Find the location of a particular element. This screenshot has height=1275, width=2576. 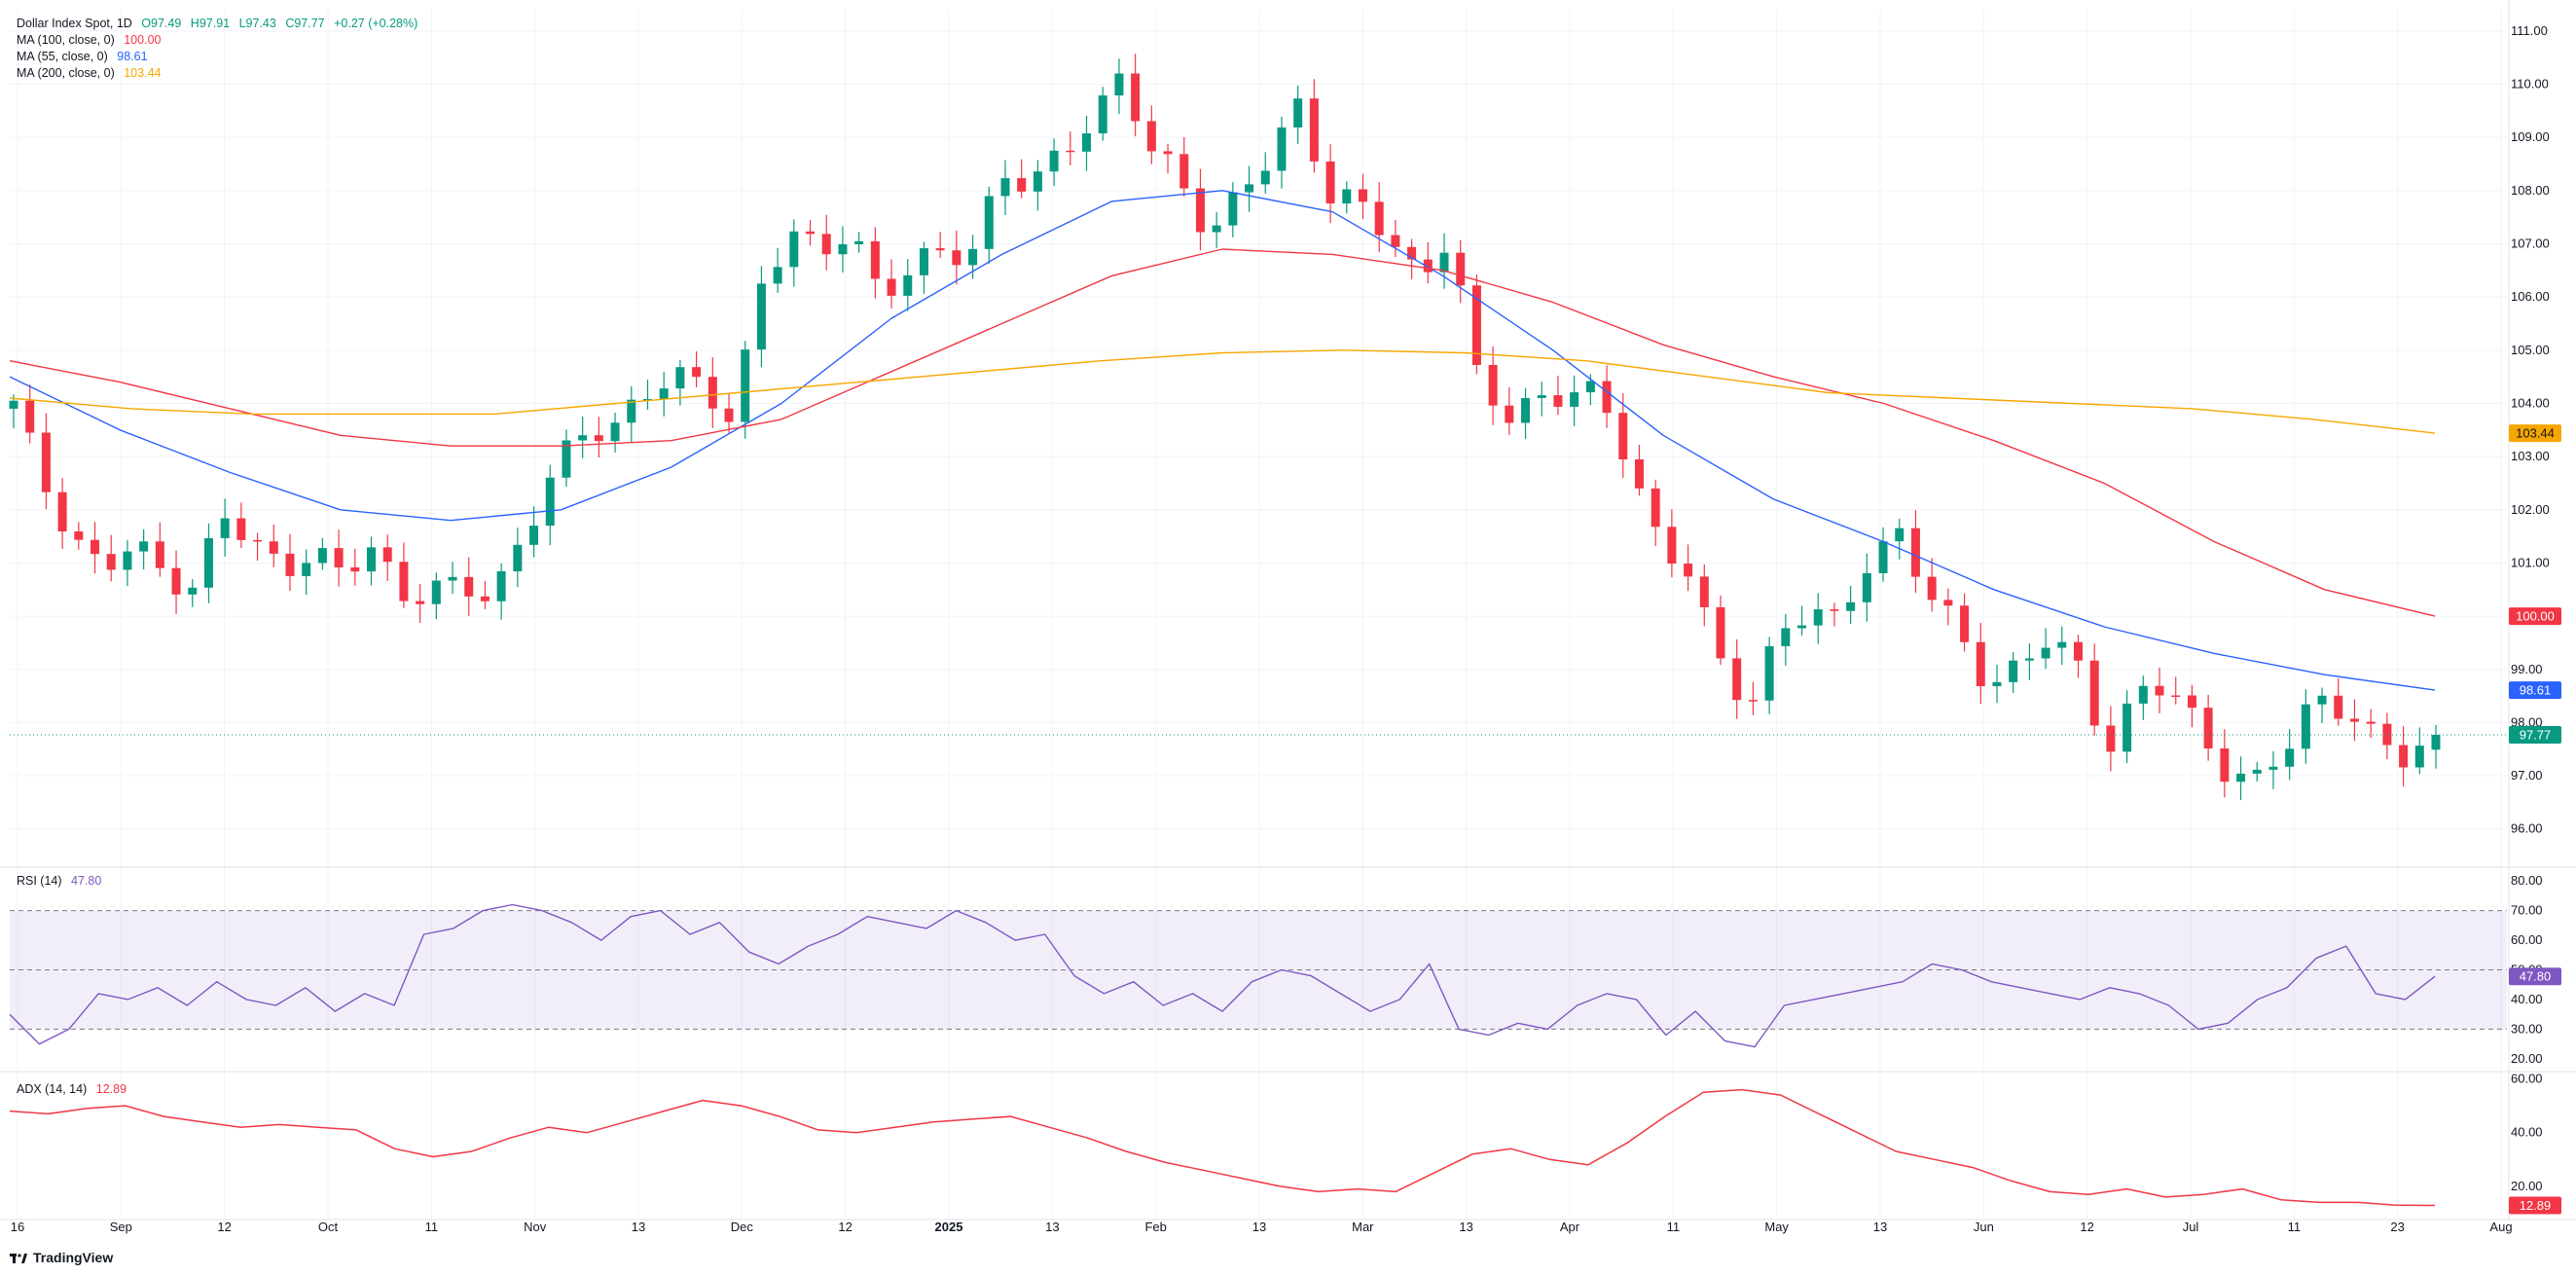

ma55-label: MA (55, close, 0) is located at coordinates (62, 56).